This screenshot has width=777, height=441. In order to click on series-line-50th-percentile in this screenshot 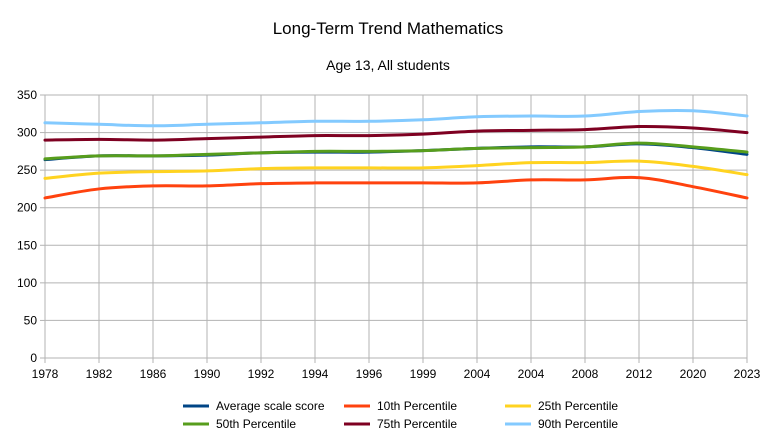, I will do `click(396, 151)`.